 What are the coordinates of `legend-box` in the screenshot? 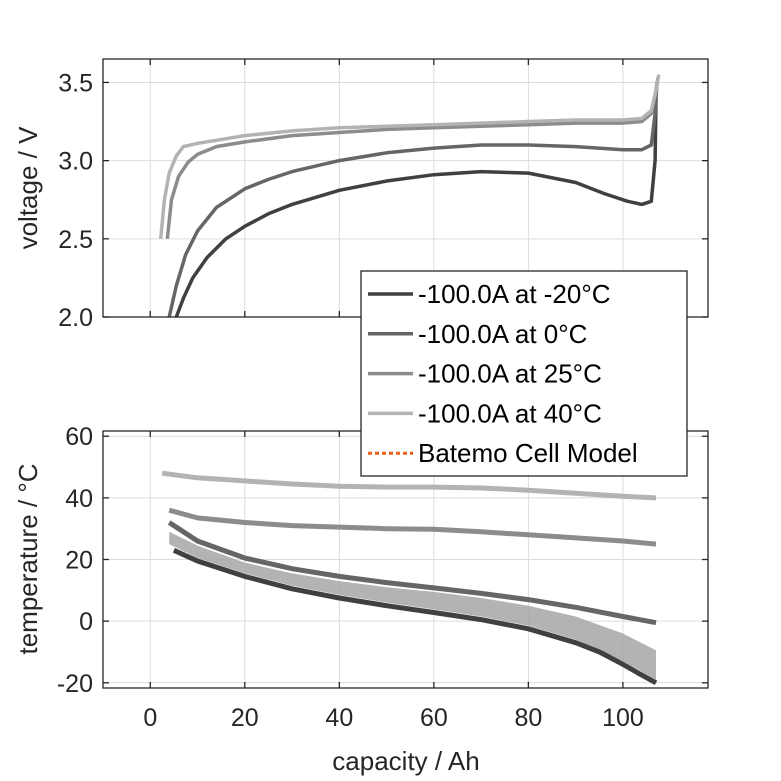 It's located at (524, 373).